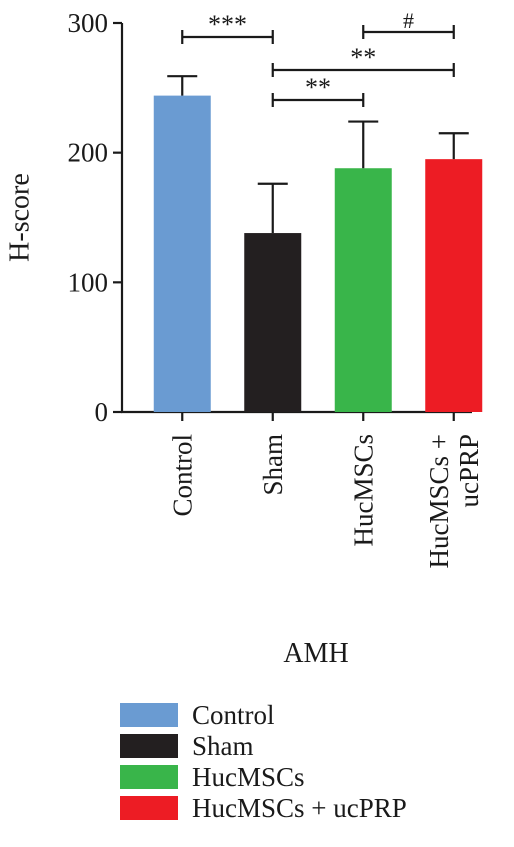 The width and height of the screenshot is (514, 847). What do you see at coordinates (149, 715) in the screenshot?
I see `legend-swatch-control` at bounding box center [149, 715].